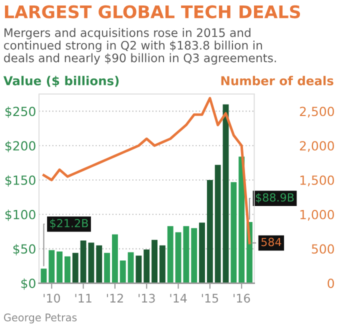 This screenshot has width=339, height=330. Describe the element at coordinates (271, 242) in the screenshot. I see `data-label: 584` at that location.